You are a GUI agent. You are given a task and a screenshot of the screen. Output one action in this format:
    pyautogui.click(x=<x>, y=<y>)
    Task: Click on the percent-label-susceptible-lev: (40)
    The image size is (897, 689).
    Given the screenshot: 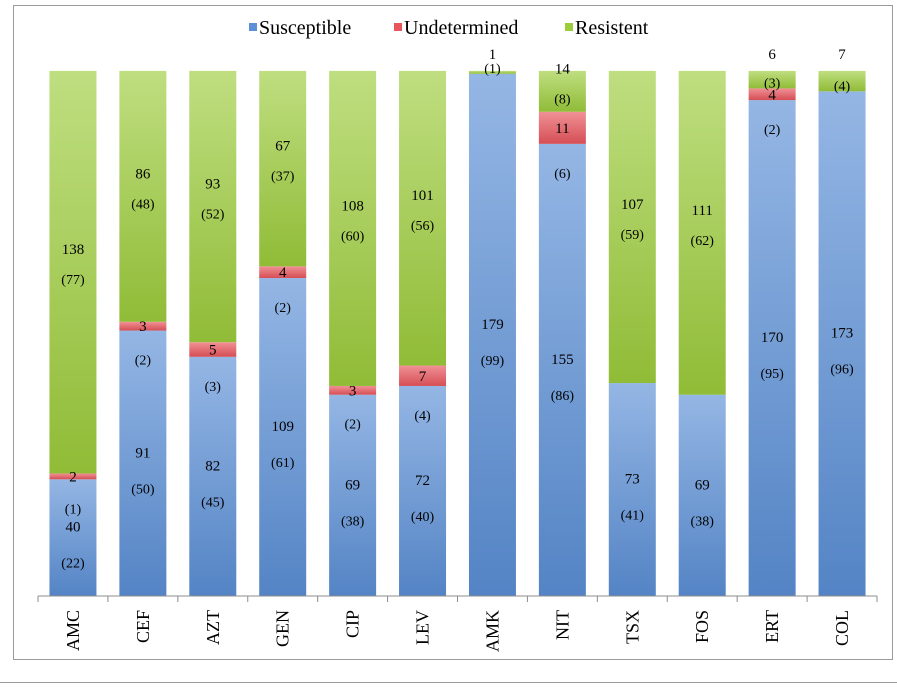 What is the action you would take?
    pyautogui.click(x=423, y=517)
    